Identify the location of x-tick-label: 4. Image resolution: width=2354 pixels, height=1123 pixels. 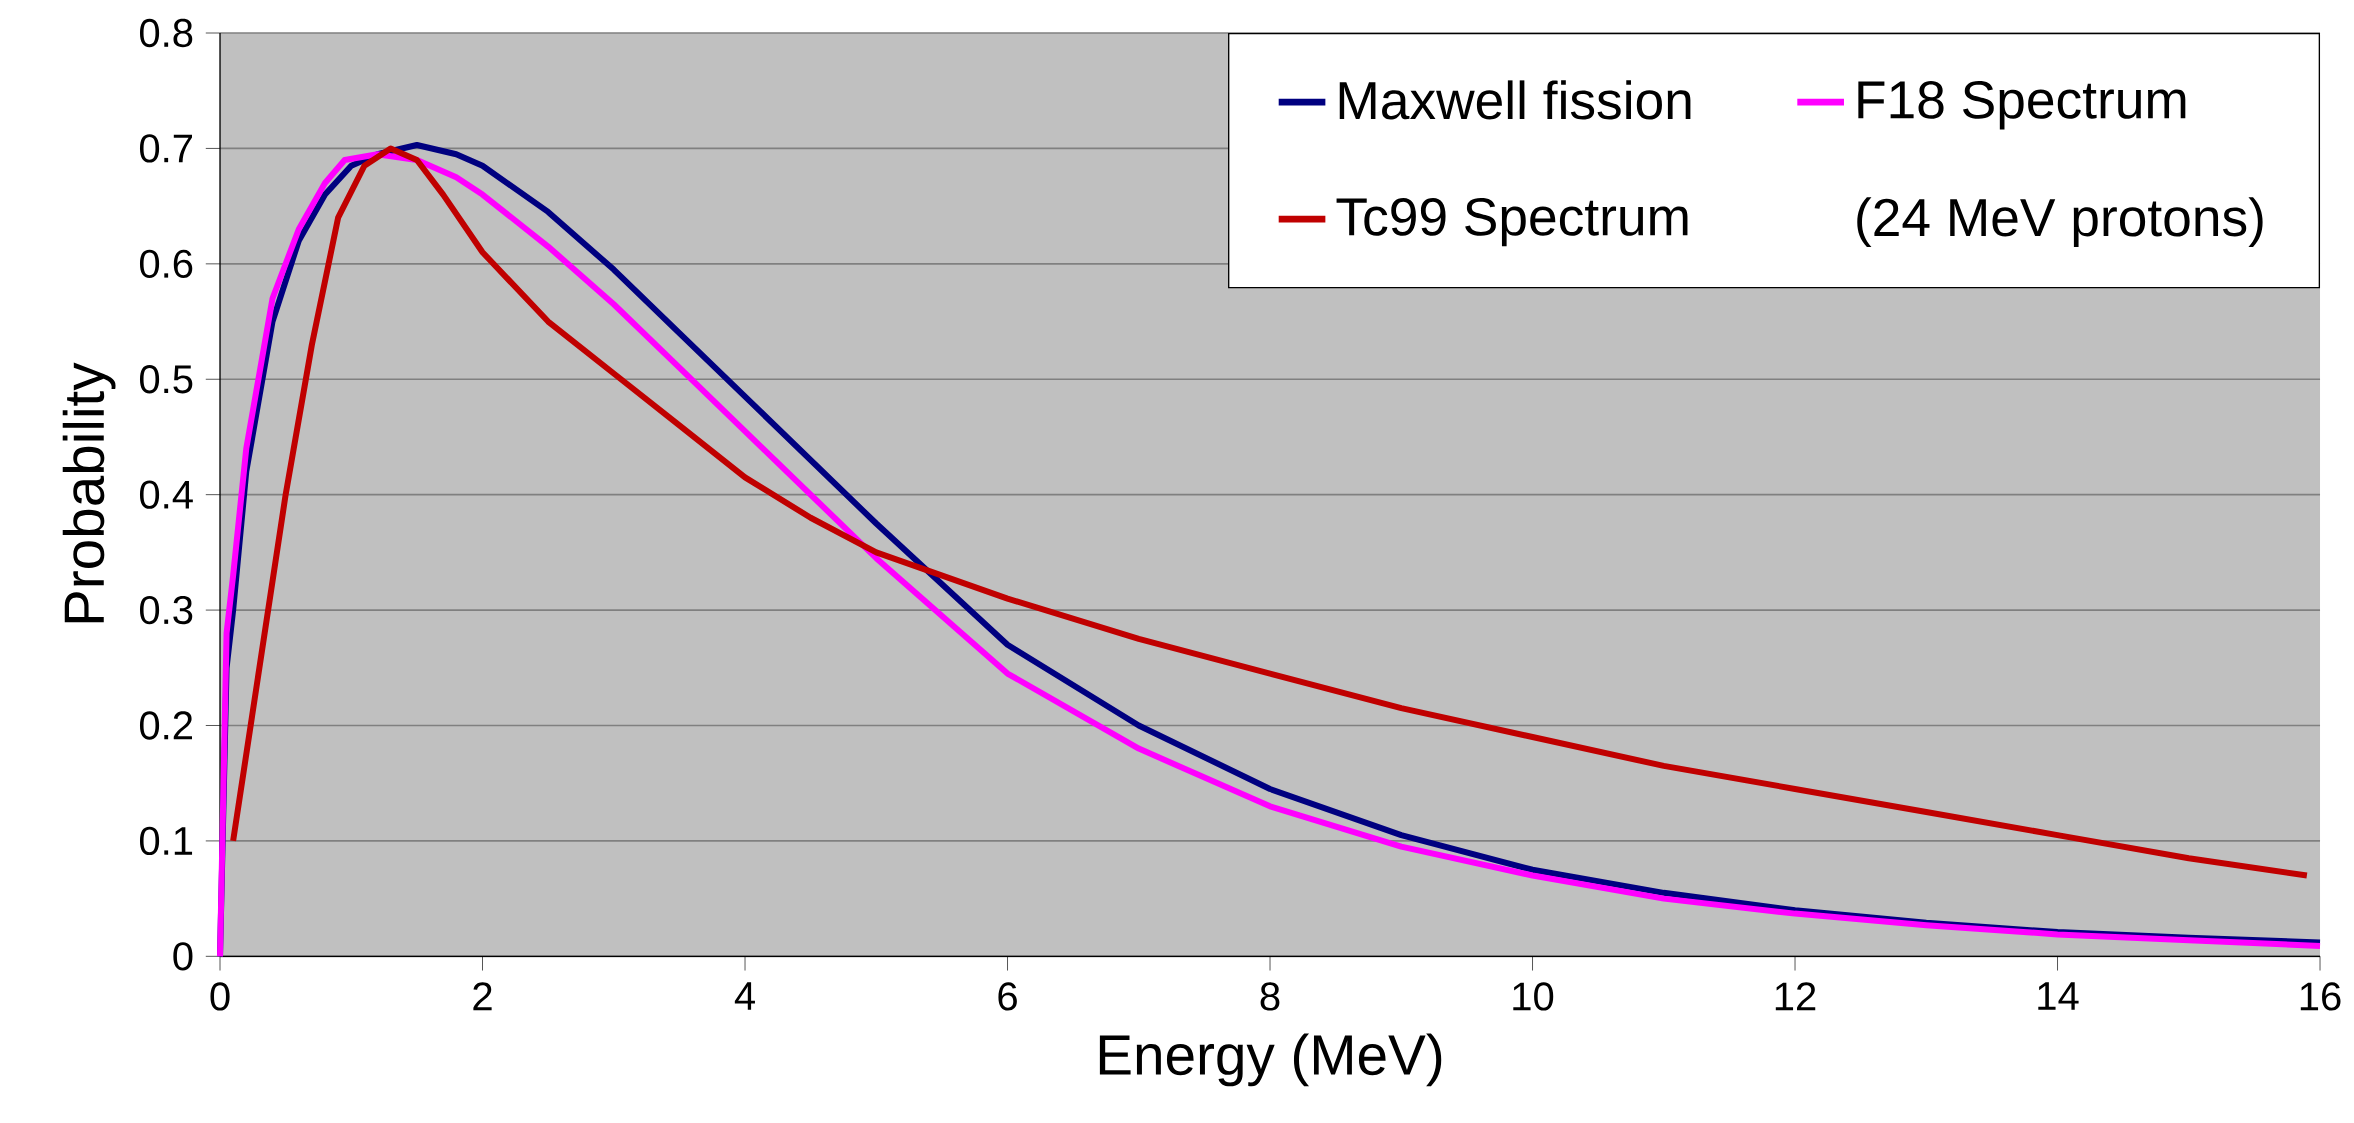
(744, 996).